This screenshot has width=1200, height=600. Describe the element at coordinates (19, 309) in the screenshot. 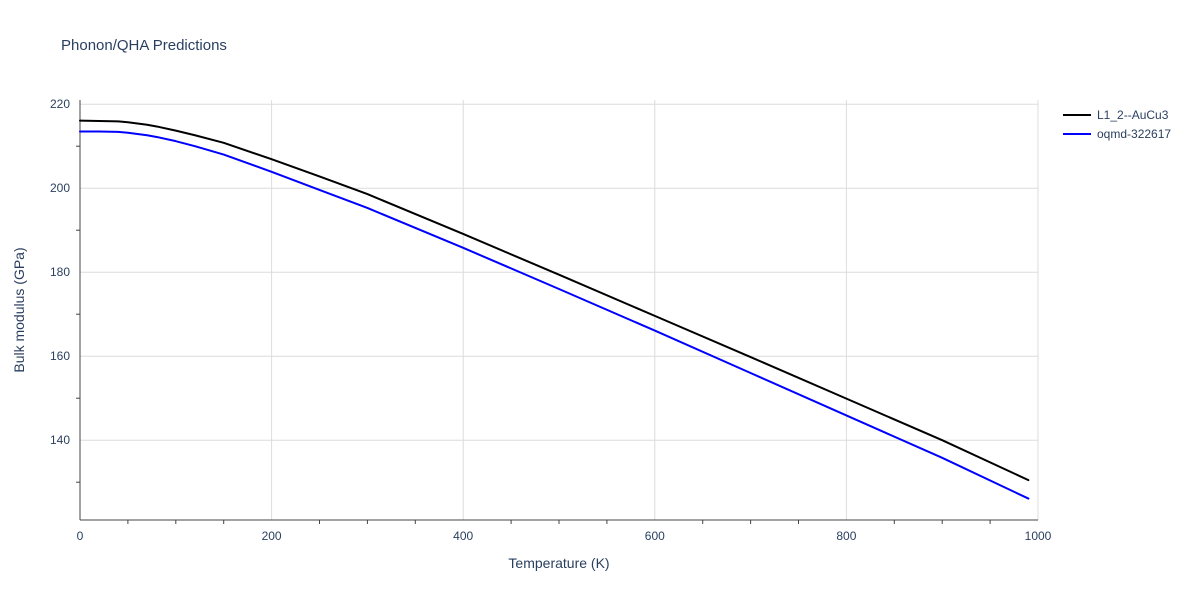

I see `y-axis-title: Bulk modulus (GPa)` at that location.